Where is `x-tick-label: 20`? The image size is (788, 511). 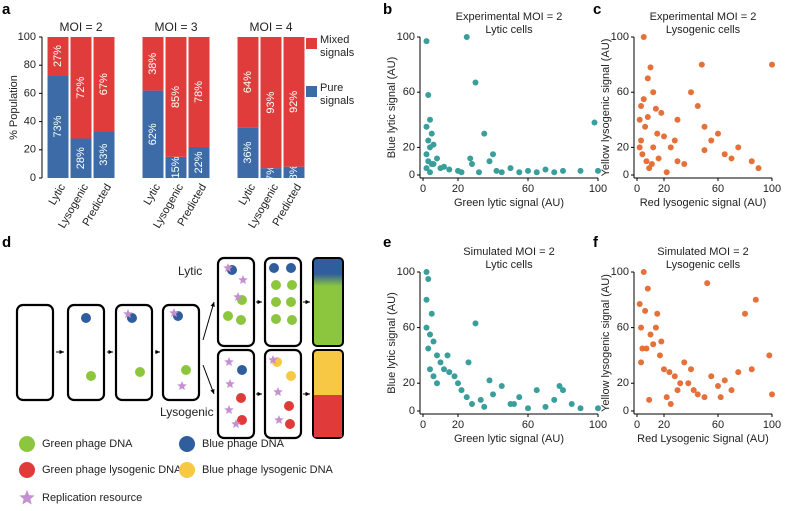 x-tick-label: 20 is located at coordinates (664, 189).